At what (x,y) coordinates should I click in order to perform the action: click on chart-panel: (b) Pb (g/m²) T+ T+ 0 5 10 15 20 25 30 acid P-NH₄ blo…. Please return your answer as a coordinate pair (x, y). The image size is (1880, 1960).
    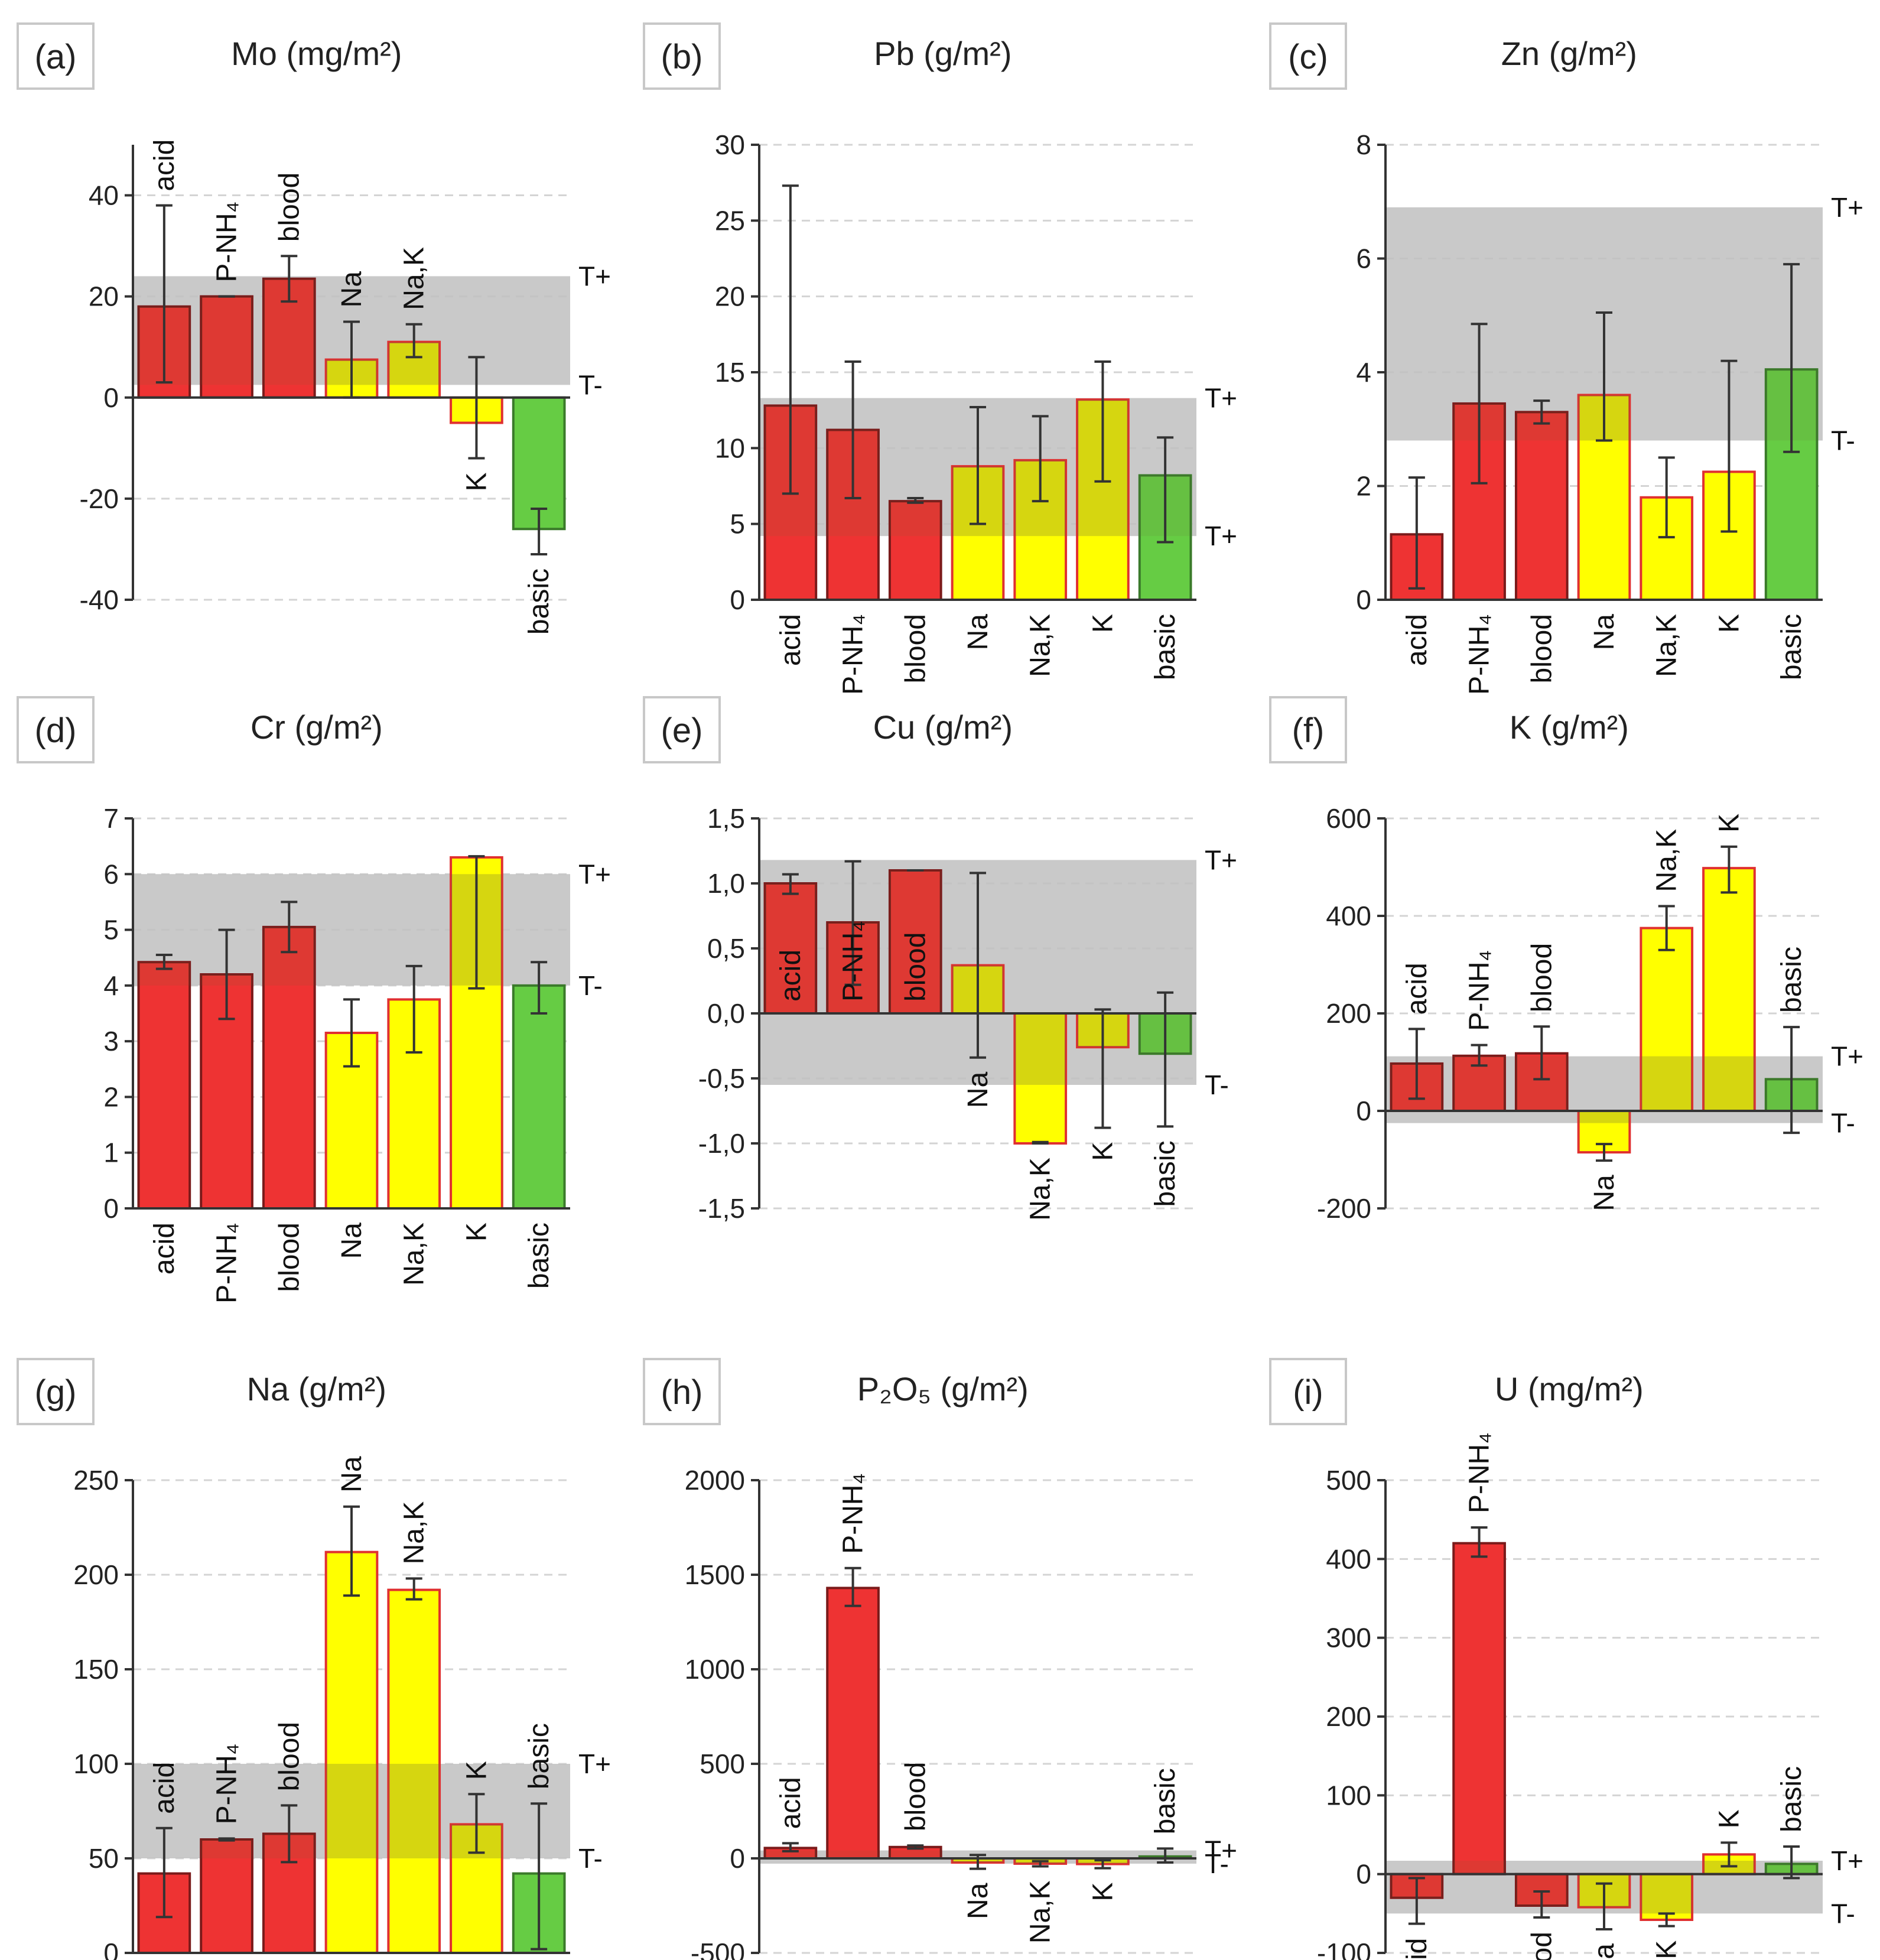
    Looking at the image, I should click on (940, 358).